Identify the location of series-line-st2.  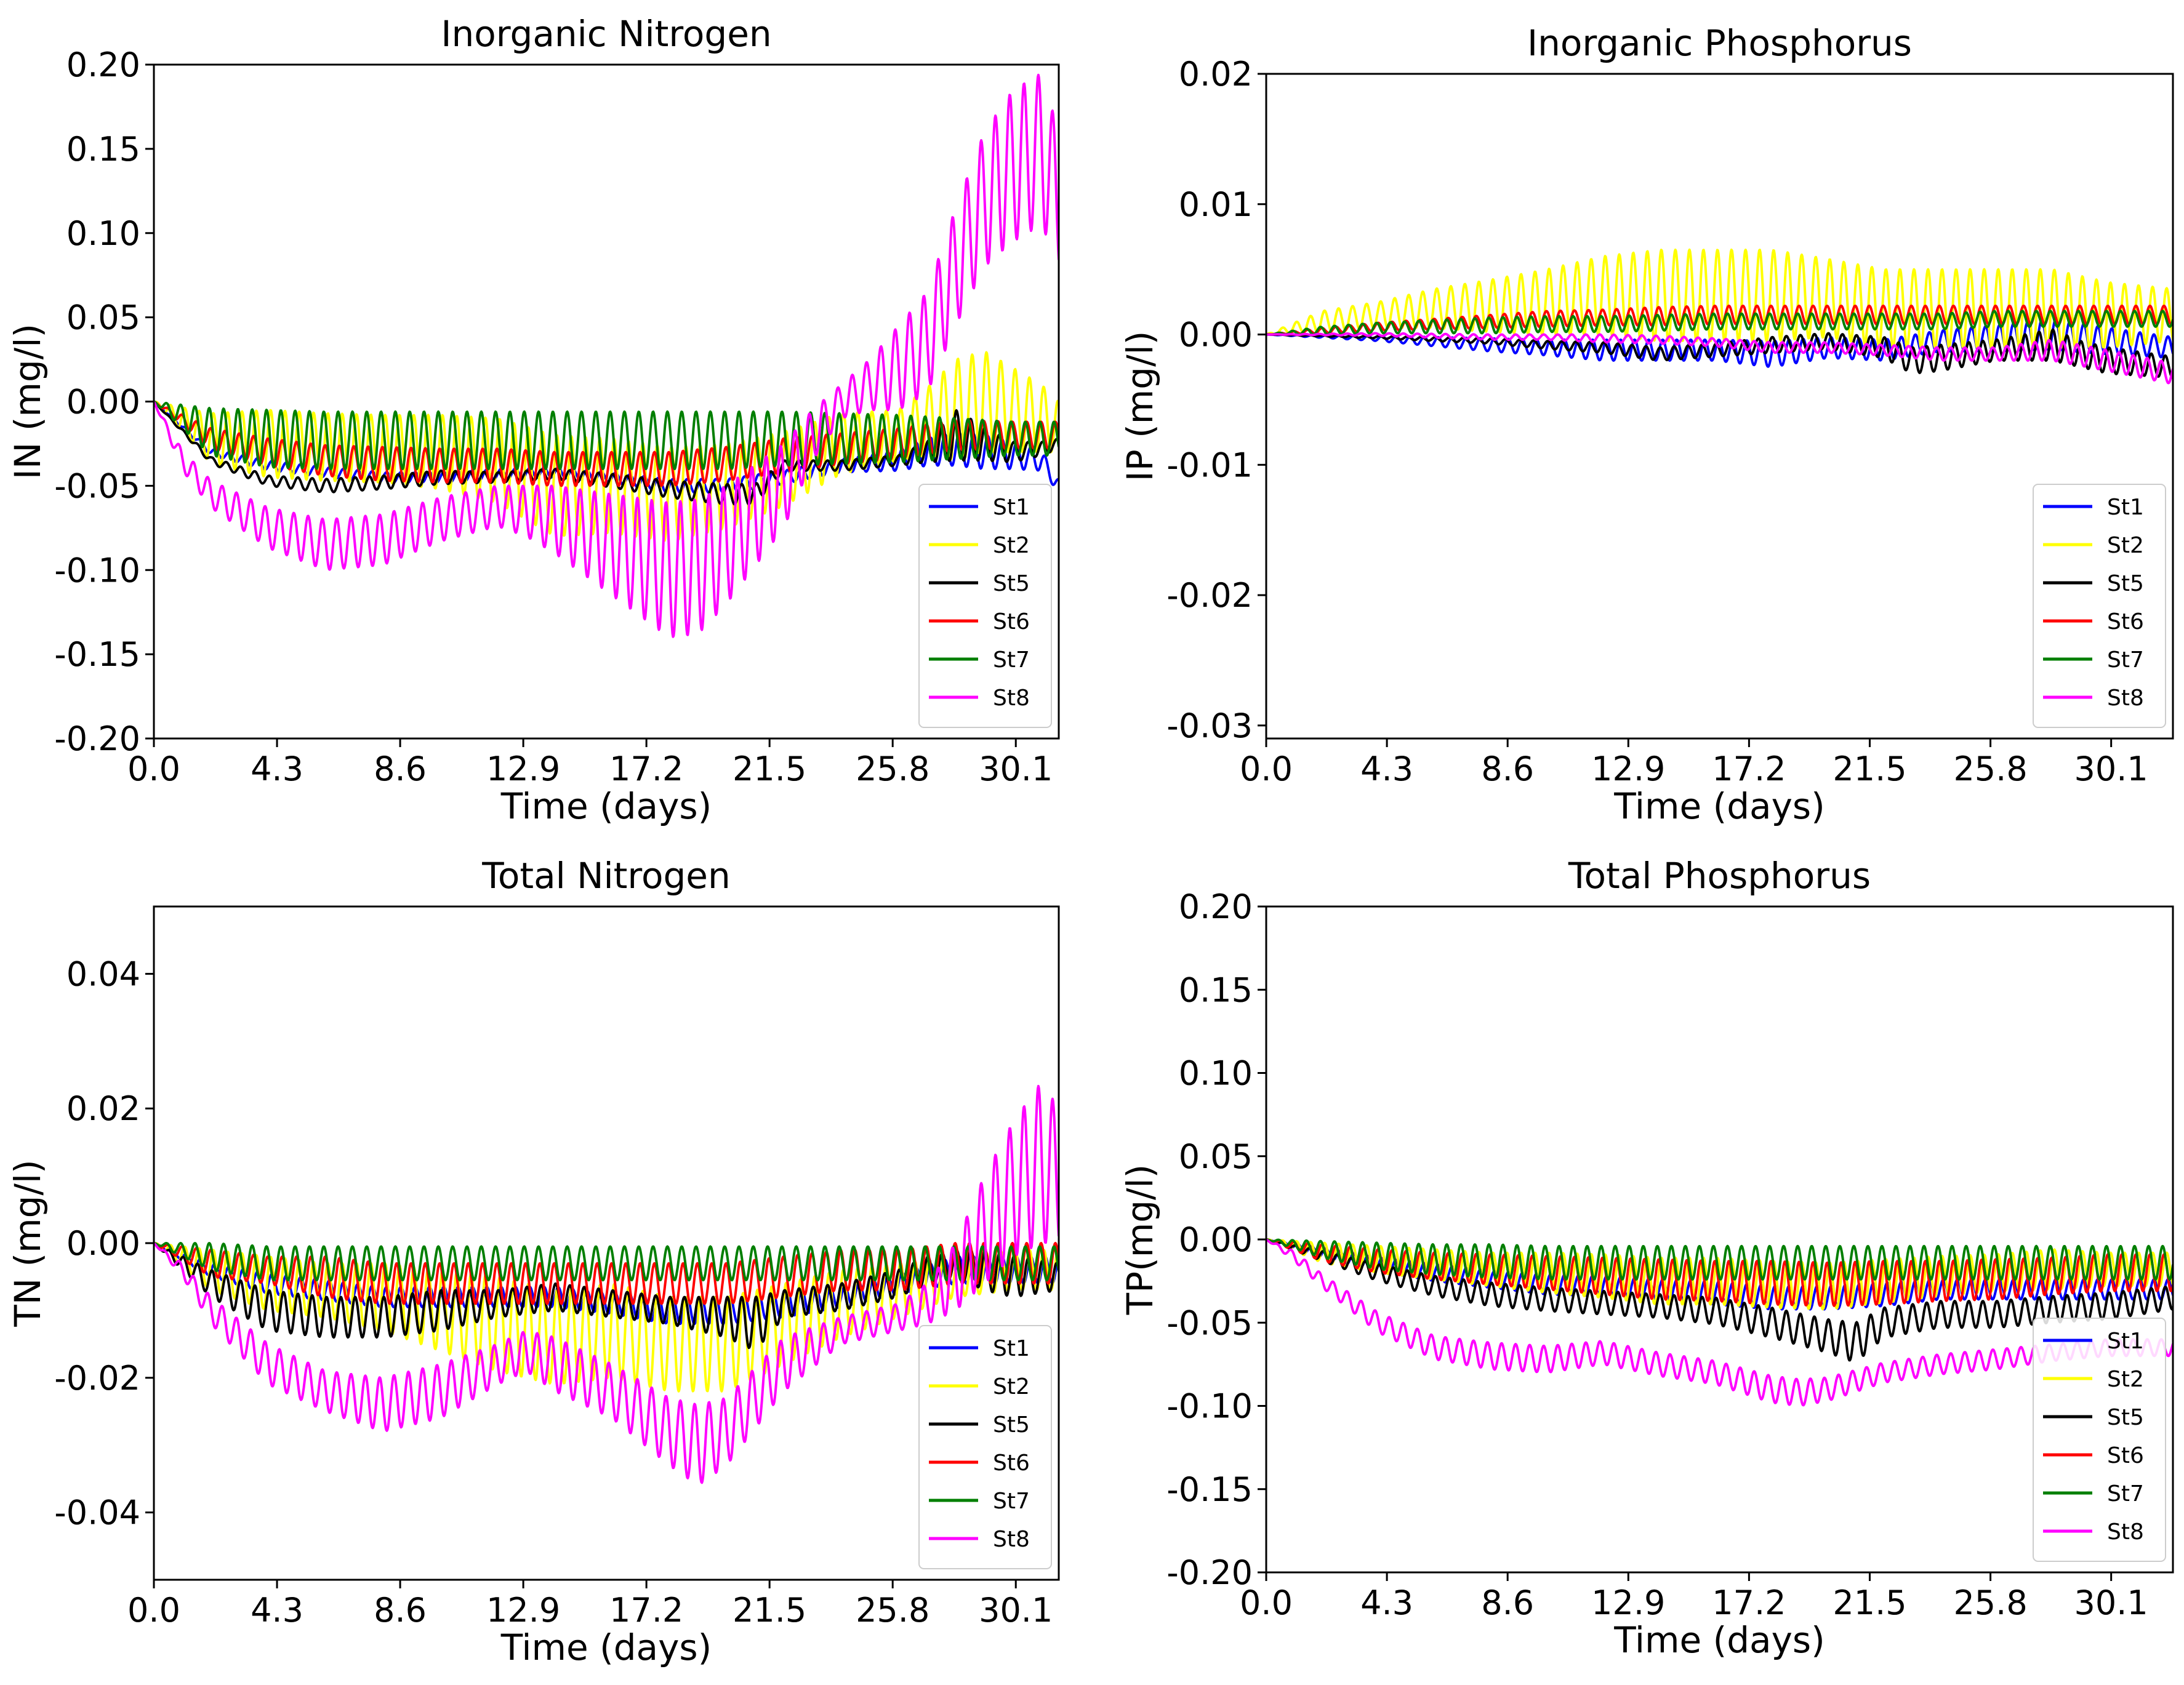
(1720, 1275).